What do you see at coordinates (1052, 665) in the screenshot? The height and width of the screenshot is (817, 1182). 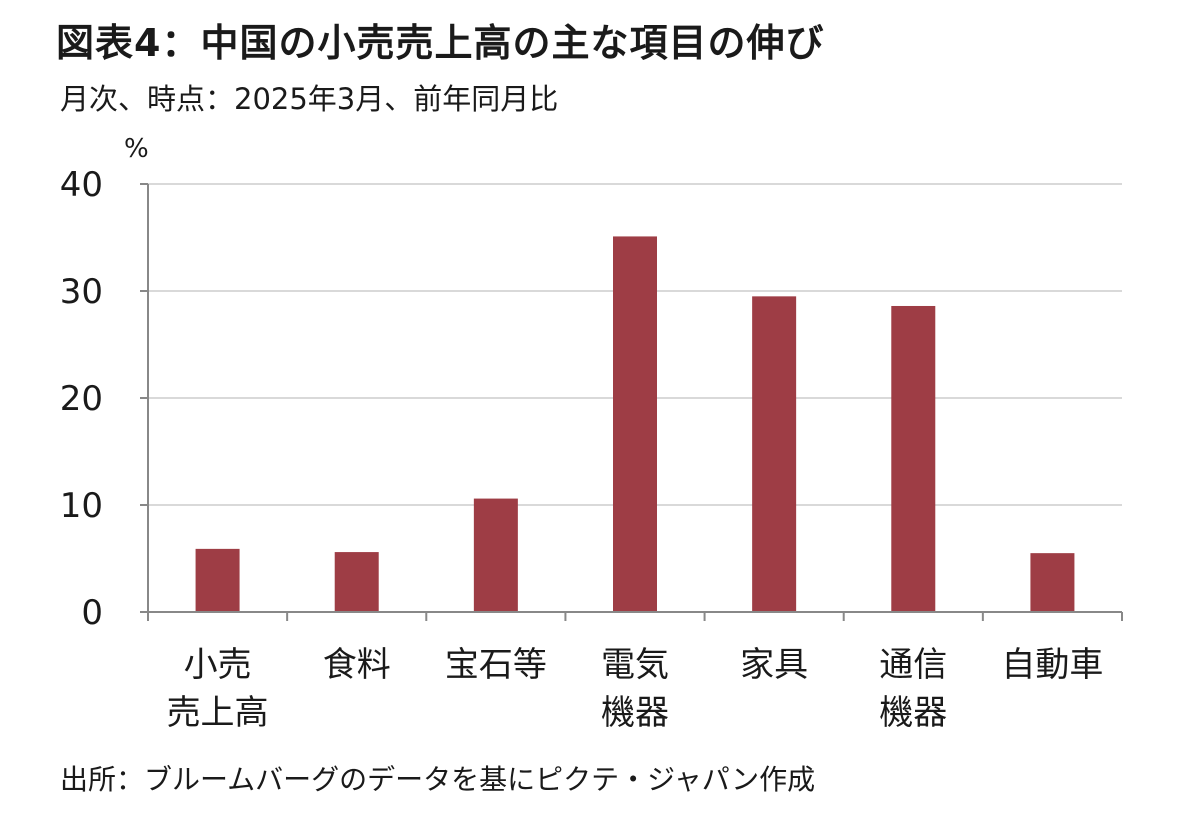 I see `x-tick-label: 自動車` at bounding box center [1052, 665].